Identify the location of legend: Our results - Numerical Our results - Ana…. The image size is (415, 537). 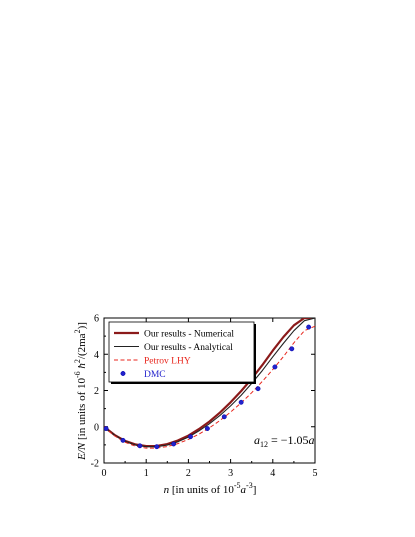
(182, 352).